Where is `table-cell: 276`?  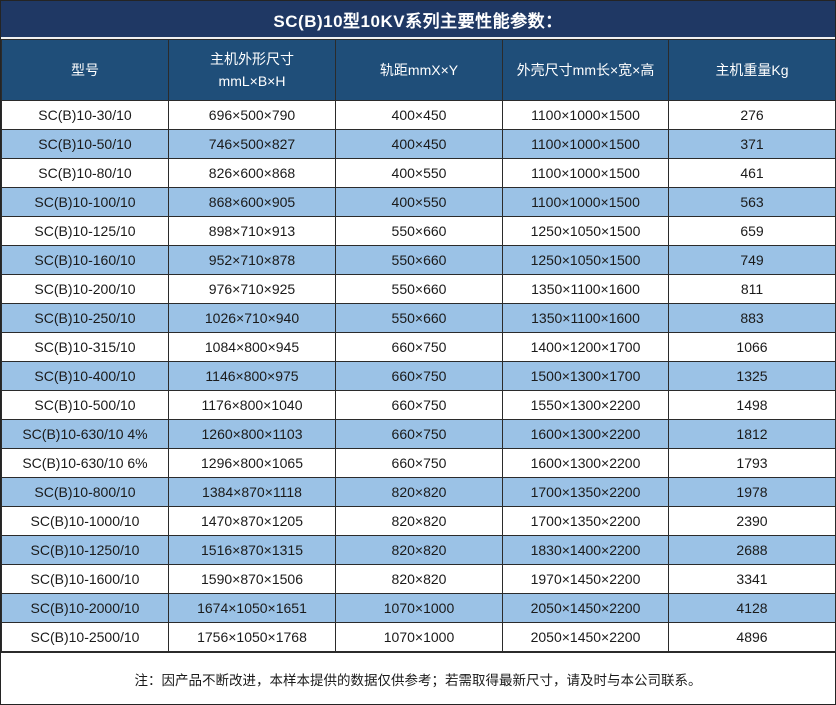
table-cell: 276 is located at coordinates (752, 115).